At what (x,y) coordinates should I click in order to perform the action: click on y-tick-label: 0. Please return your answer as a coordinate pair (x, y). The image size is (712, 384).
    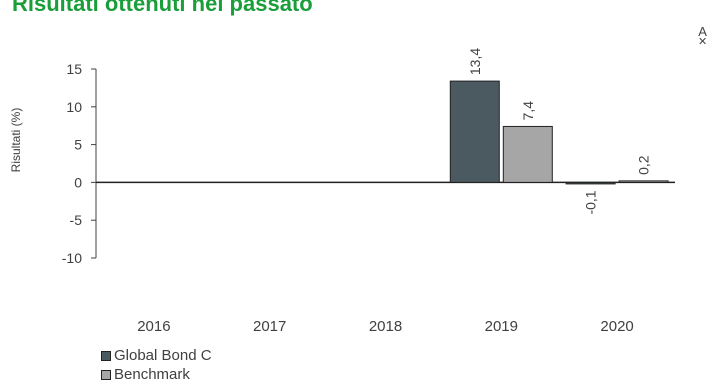
    Looking at the image, I should click on (78, 182).